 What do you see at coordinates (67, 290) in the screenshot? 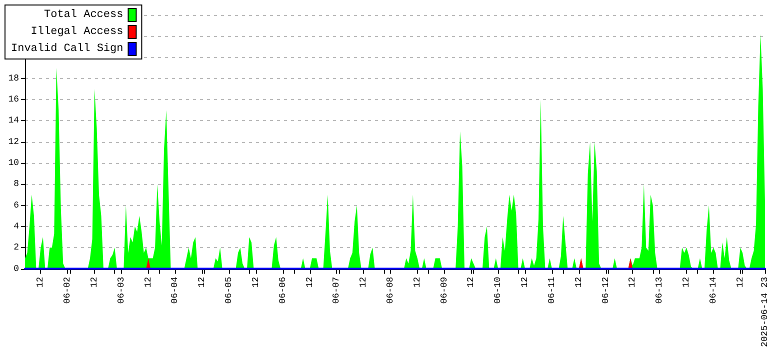
I see `x-tick-label: 06-02` at bounding box center [67, 290].